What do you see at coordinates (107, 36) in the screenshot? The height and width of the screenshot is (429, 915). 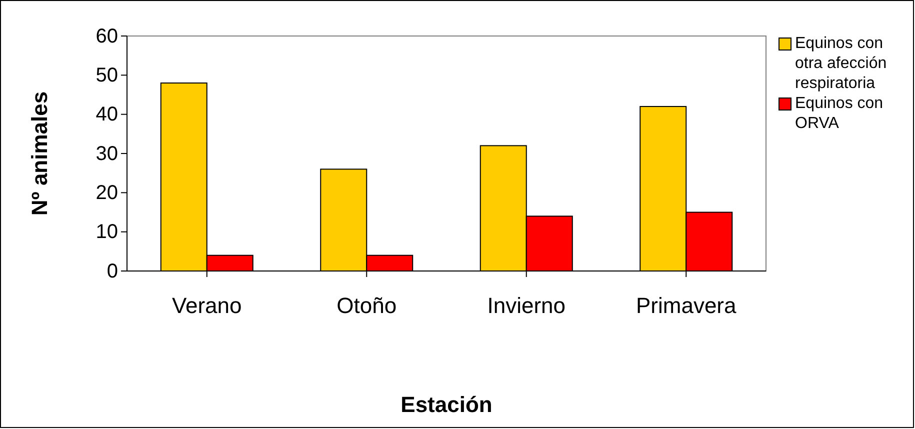 I see `y-tick-label: 60` at bounding box center [107, 36].